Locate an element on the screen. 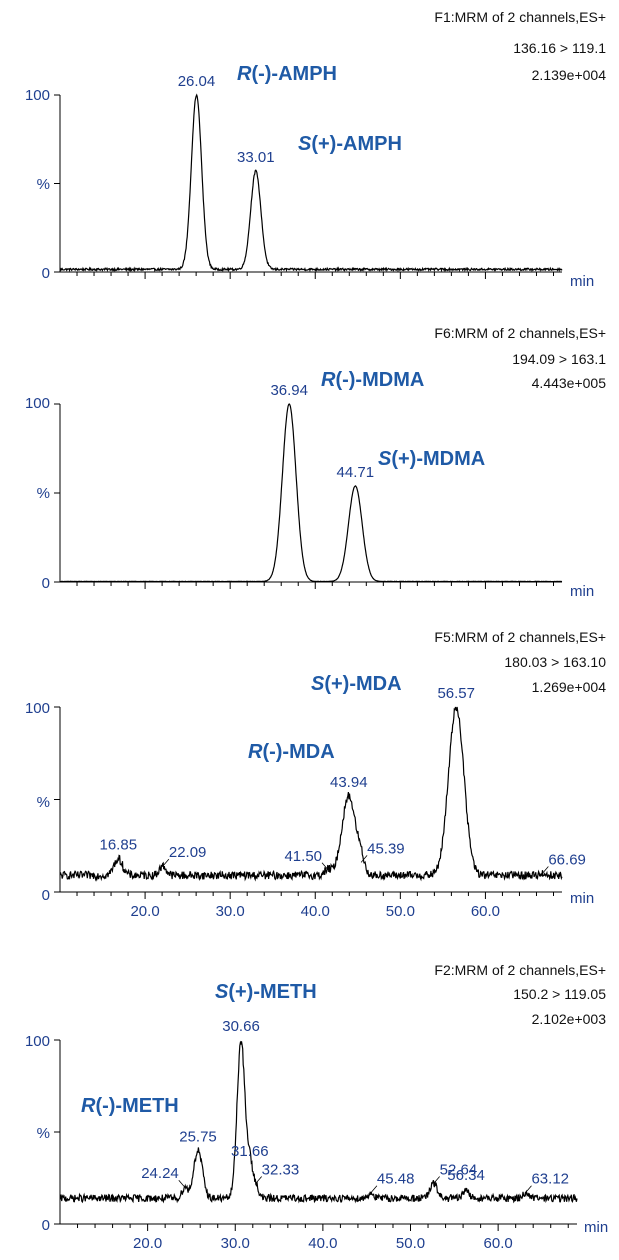 The image size is (619, 1260). compound-label-r-meth: R(-)-METH is located at coordinates (130, 1106).